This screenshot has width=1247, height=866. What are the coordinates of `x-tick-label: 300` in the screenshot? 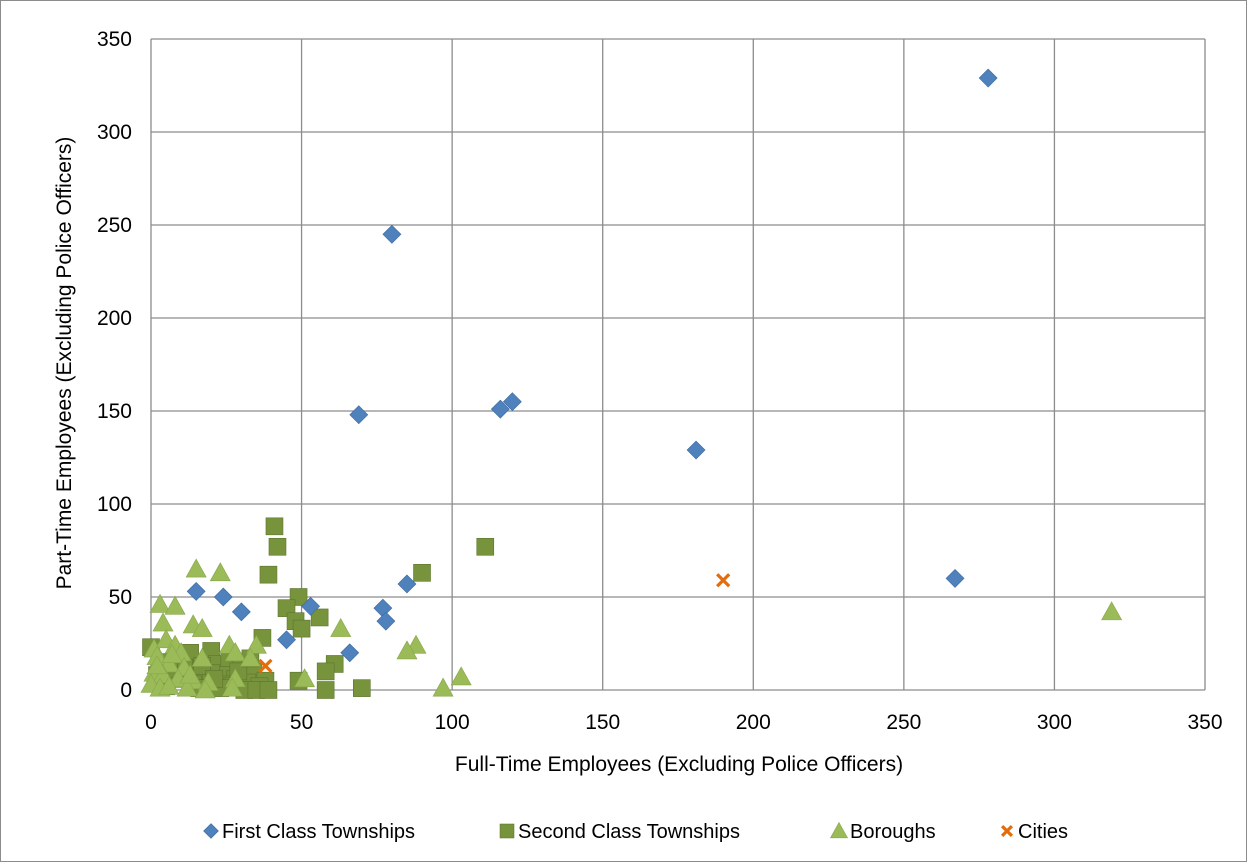 It's located at (1054, 722).